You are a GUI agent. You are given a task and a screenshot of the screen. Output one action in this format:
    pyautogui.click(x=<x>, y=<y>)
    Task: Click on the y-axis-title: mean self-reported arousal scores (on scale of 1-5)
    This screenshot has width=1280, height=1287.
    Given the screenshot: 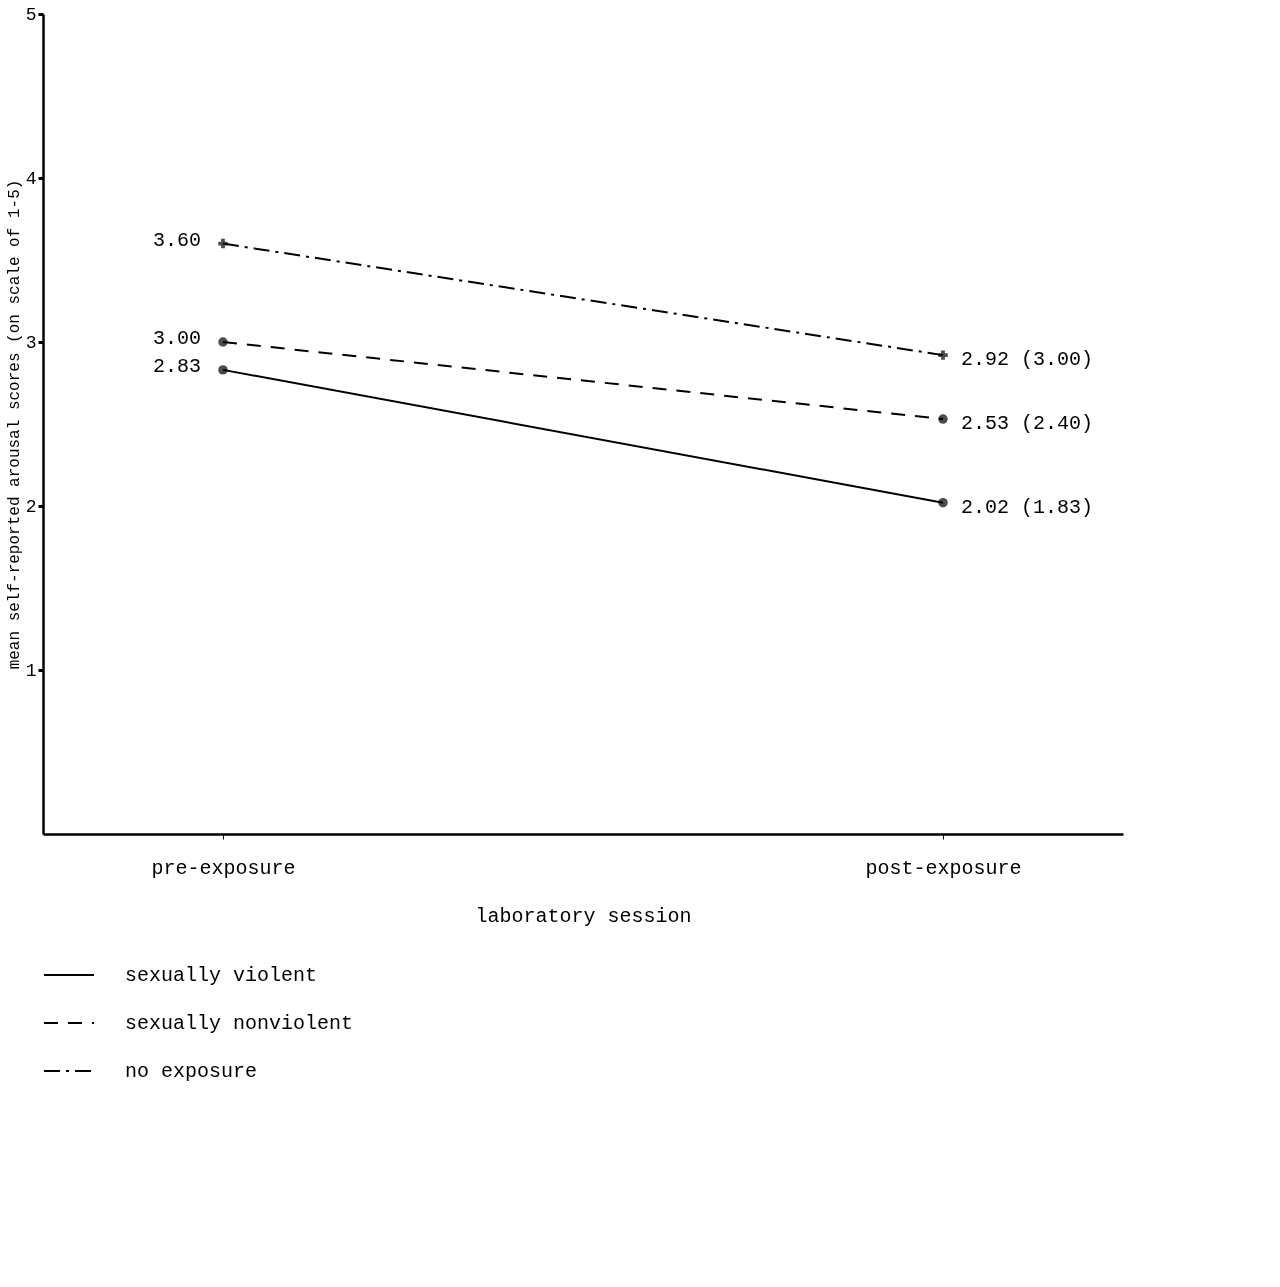 What is the action you would take?
    pyautogui.click(x=14, y=424)
    